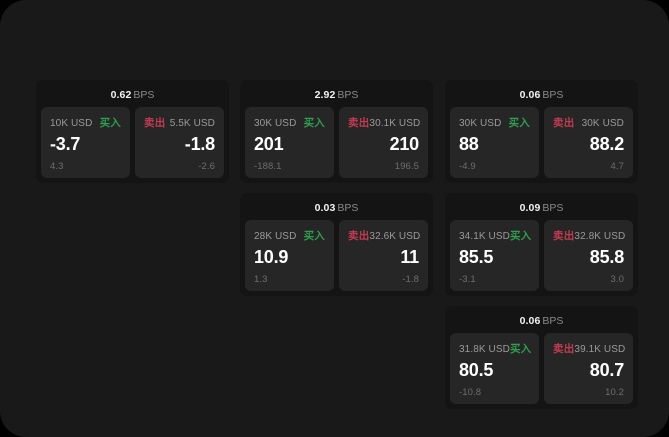 The width and height of the screenshot is (669, 437). Describe the element at coordinates (336, 255) in the screenshot. I see `card-panes: 28K USD 买入 10.9 1.3 卖出 32.6K USD 11 -1.8` at that location.